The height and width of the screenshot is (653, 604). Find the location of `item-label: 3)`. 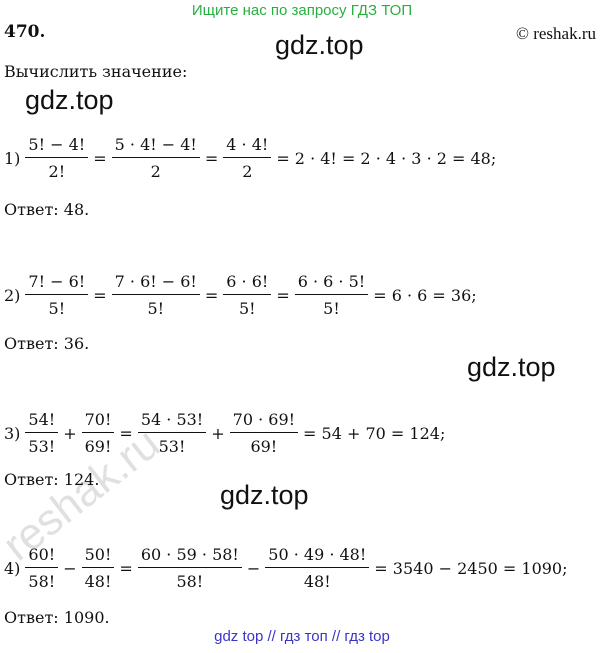

item-label: 3) is located at coordinates (12, 433).